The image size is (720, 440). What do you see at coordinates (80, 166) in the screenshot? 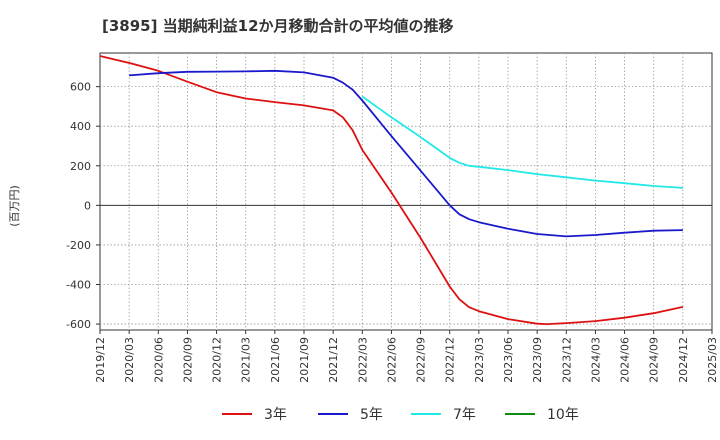
I see `y-tick-label: 200` at bounding box center [80, 166].